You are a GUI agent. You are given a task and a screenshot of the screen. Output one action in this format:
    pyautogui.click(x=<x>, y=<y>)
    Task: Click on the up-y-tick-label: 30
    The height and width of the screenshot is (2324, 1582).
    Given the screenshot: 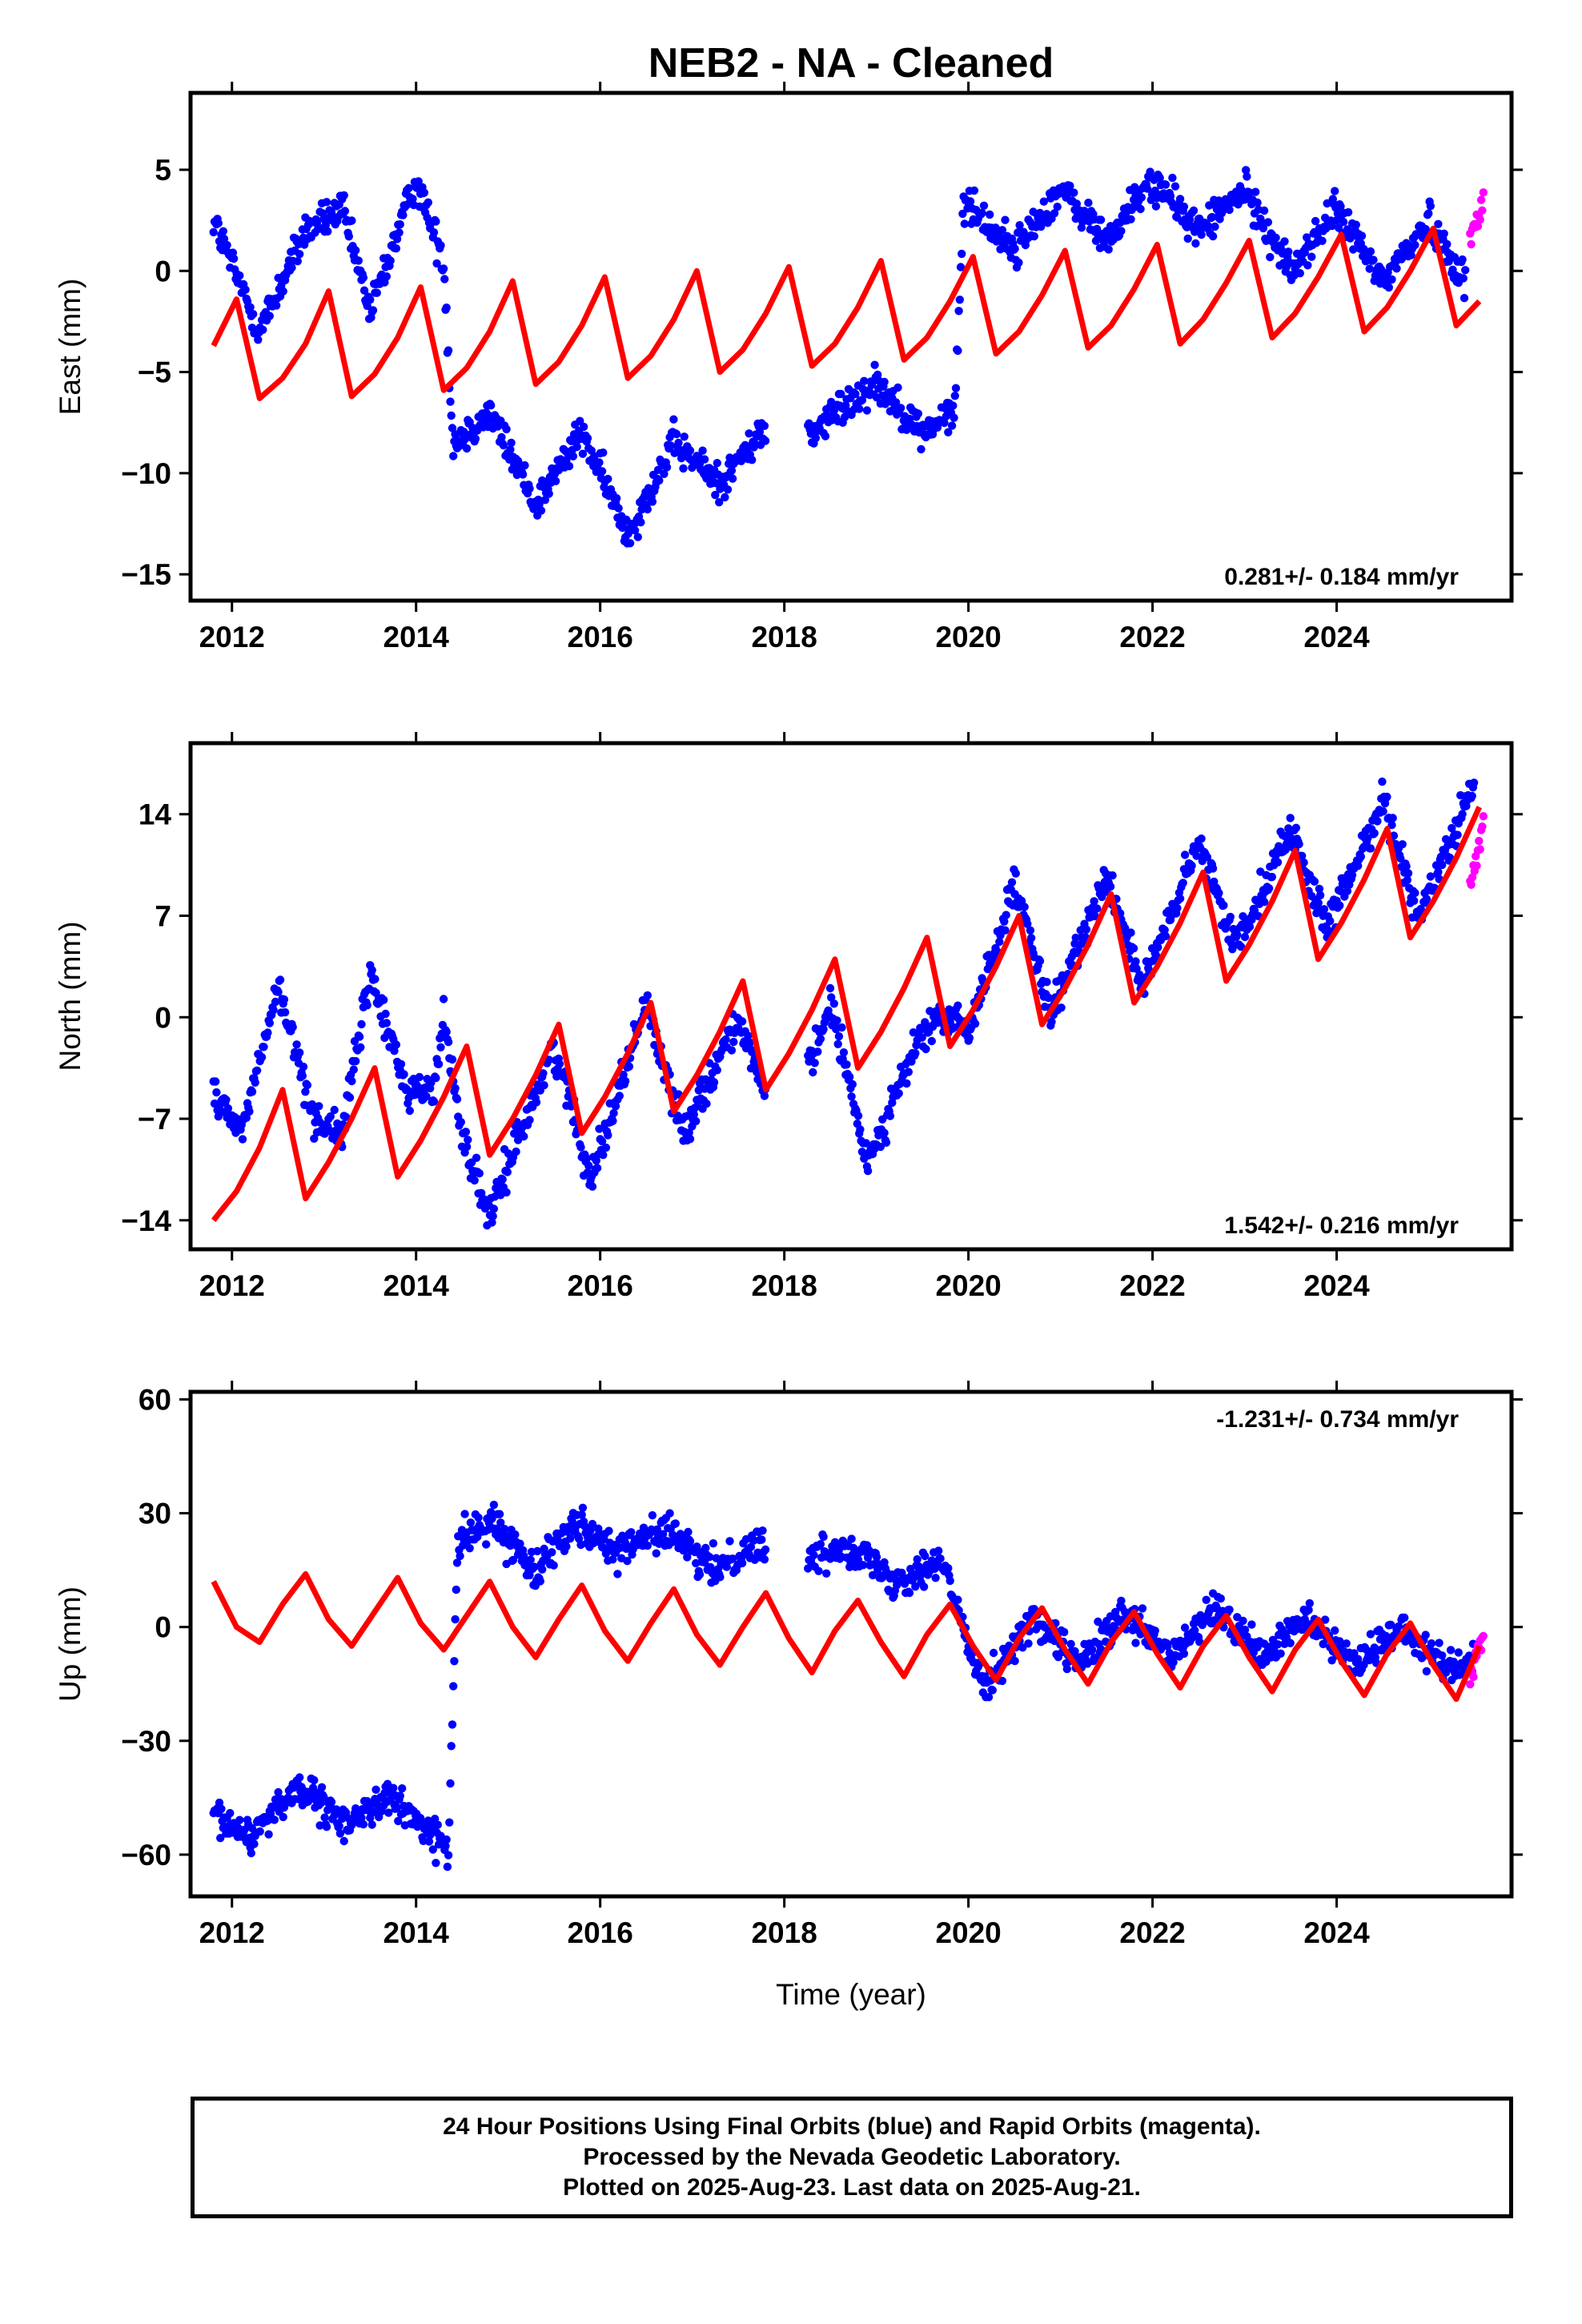 What is the action you would take?
    pyautogui.click(x=155, y=1514)
    